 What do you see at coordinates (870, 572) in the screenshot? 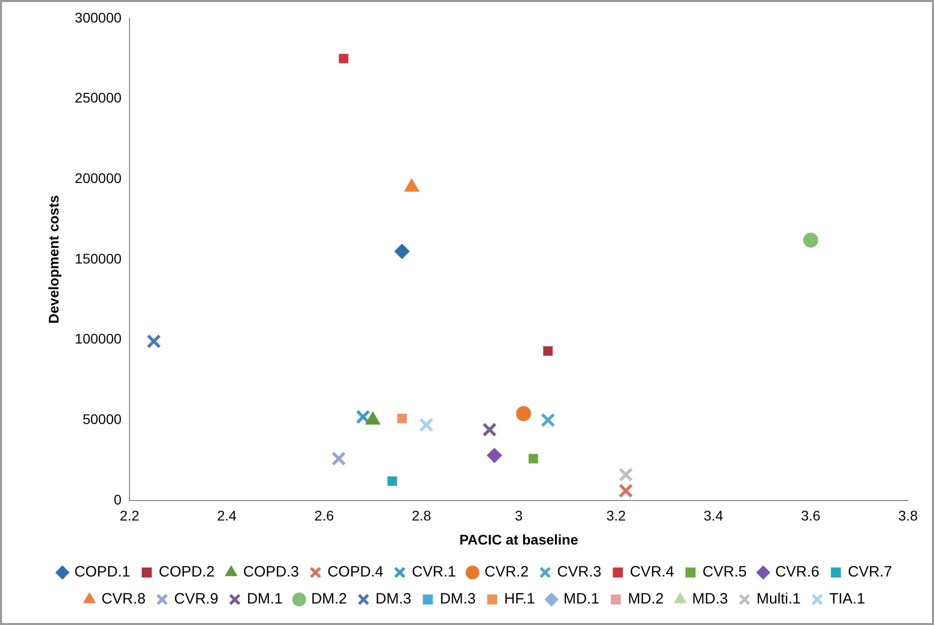
I see `legend-label: CVR.7` at bounding box center [870, 572].